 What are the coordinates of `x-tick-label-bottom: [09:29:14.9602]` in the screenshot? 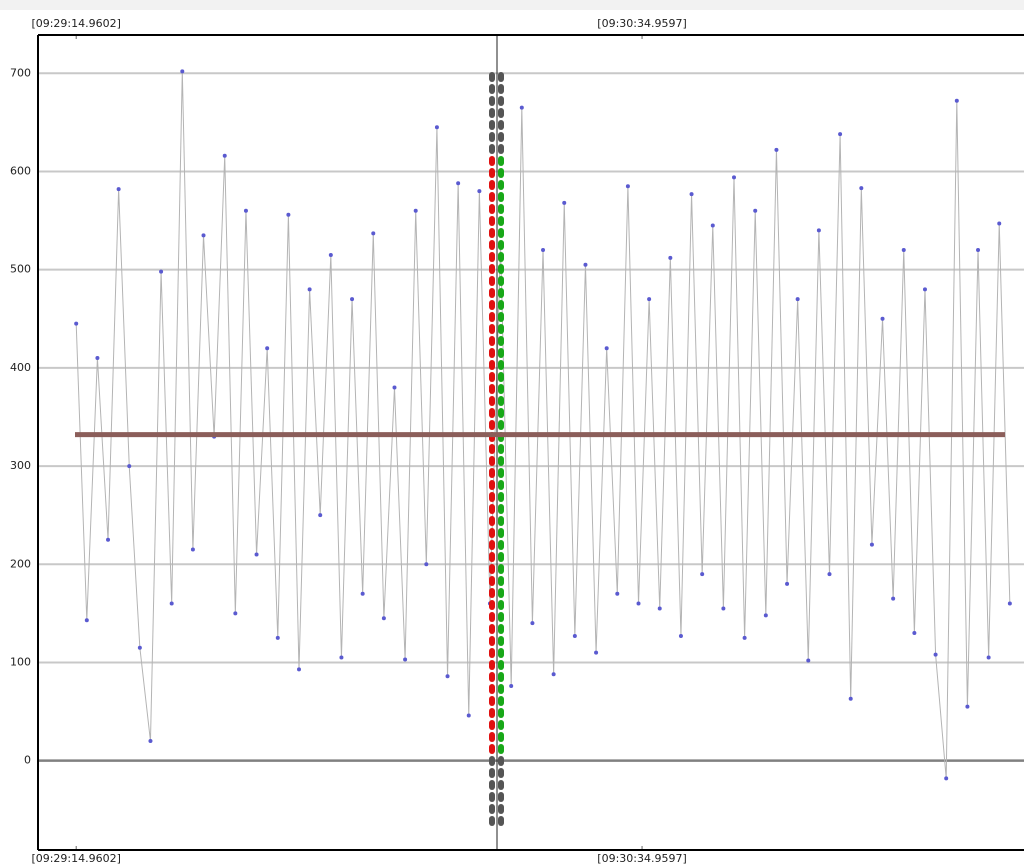 It's located at (75, 858).